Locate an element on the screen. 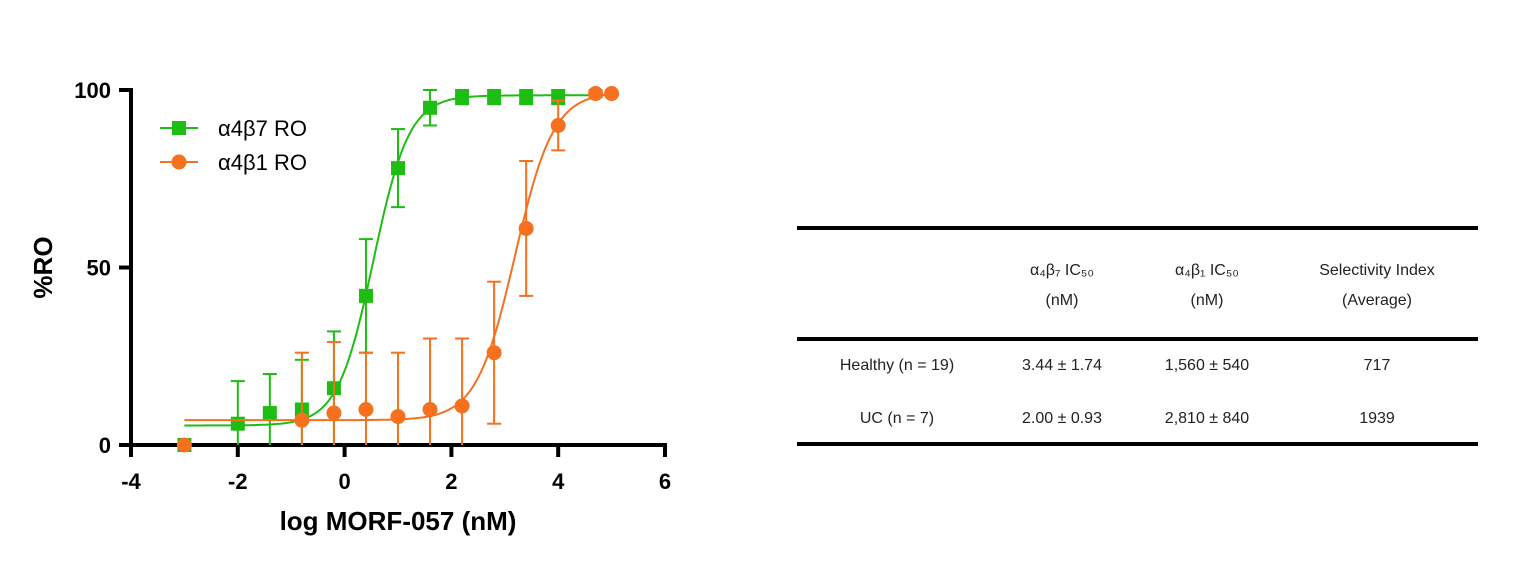 The image size is (1528, 570). legend-label: α4β7 RO is located at coordinates (262, 128).